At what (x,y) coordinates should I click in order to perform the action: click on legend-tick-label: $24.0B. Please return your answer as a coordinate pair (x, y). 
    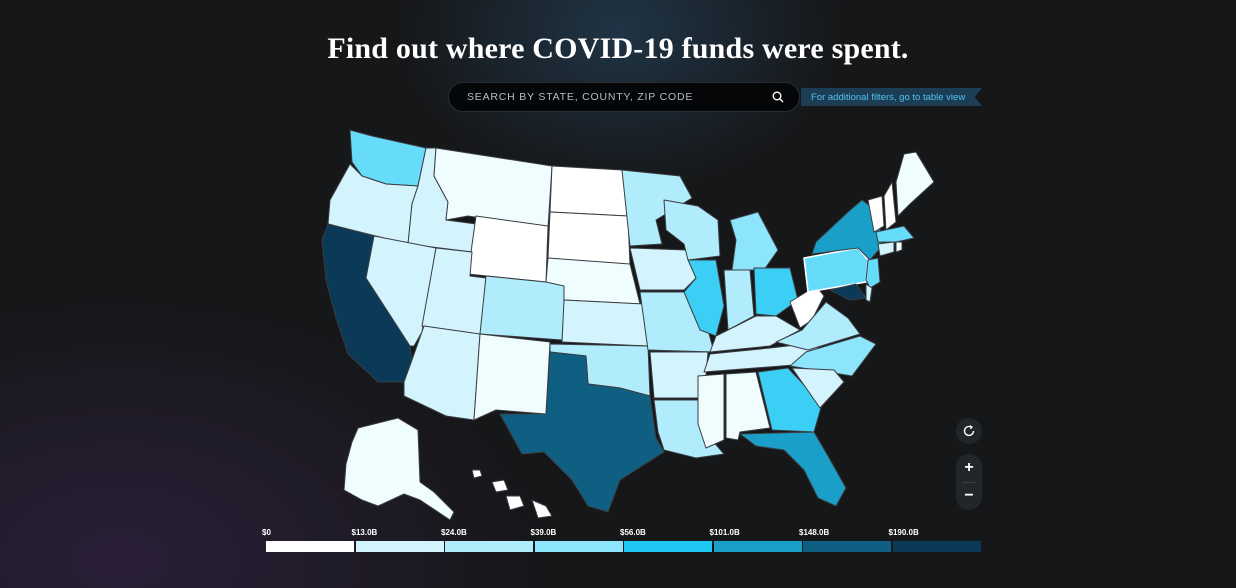
    Looking at the image, I should click on (454, 532).